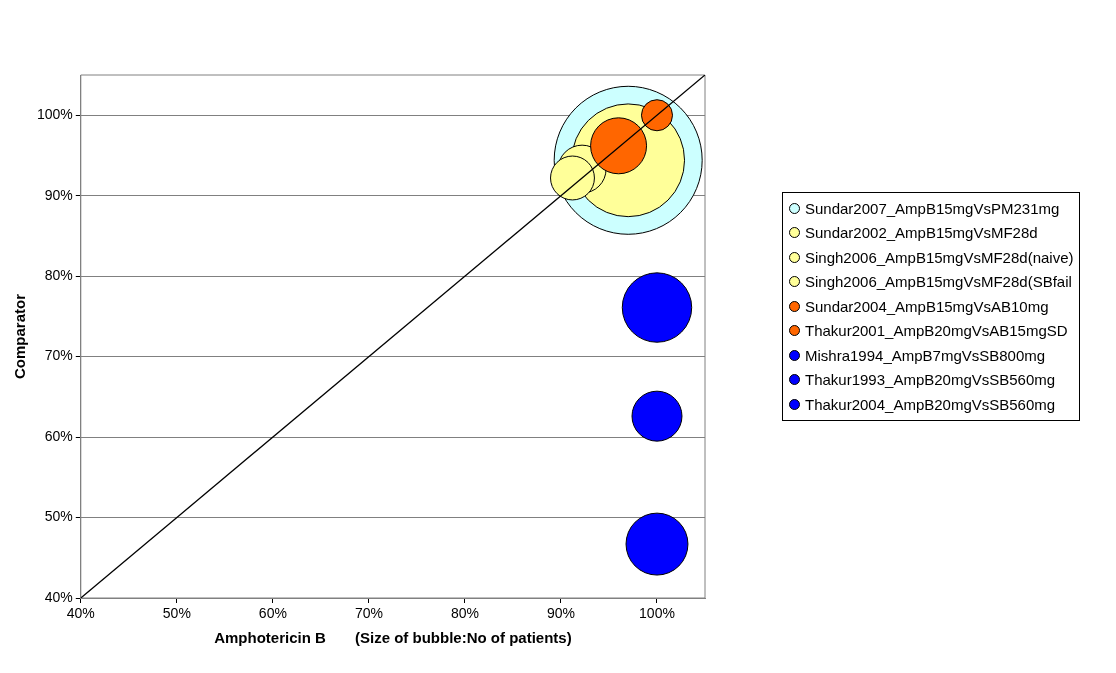  What do you see at coordinates (939, 257) in the screenshot?
I see `legend-label: Singh2006_AmpB15mgVsMF28d(naive)` at bounding box center [939, 257].